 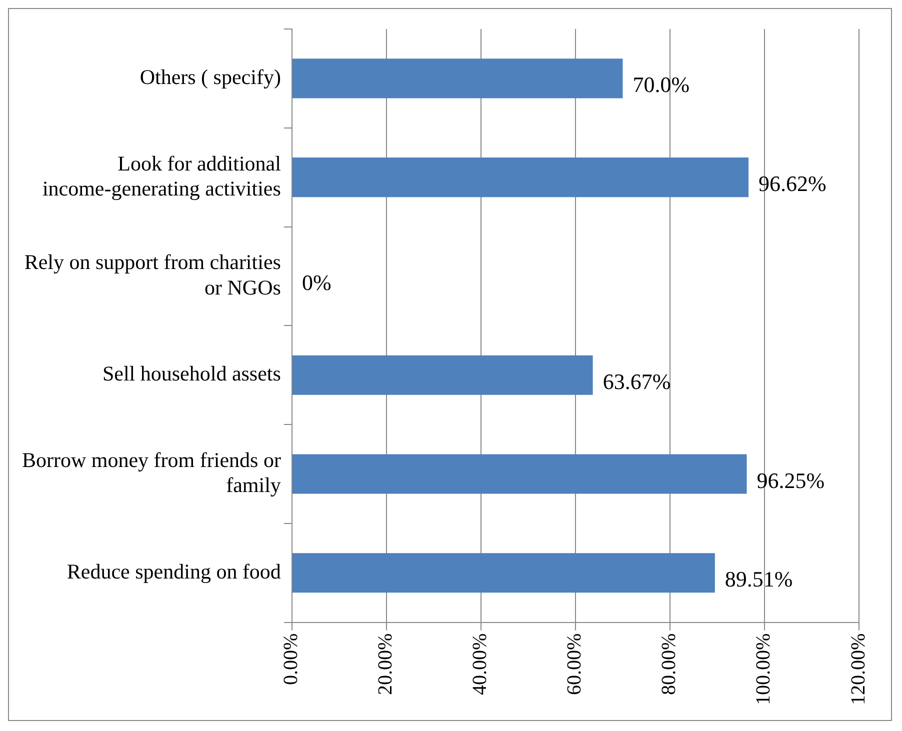 I want to click on y-tick-label: Borrow money from friends or family, so click(x=152, y=473).